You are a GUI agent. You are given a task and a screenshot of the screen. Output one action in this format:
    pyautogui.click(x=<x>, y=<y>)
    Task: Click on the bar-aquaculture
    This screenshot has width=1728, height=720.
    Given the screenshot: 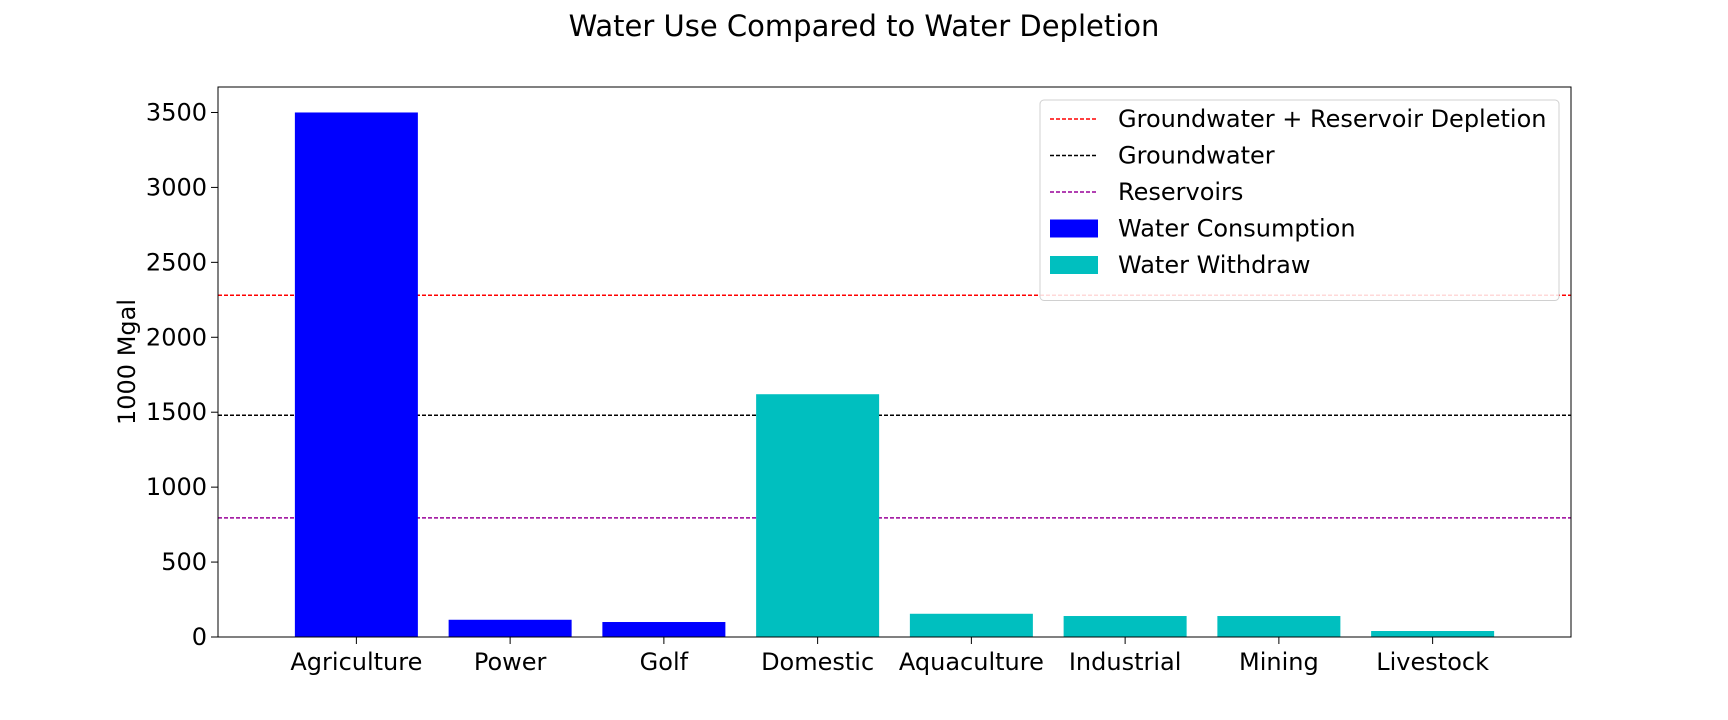 What is the action you would take?
    pyautogui.click(x=971, y=625)
    